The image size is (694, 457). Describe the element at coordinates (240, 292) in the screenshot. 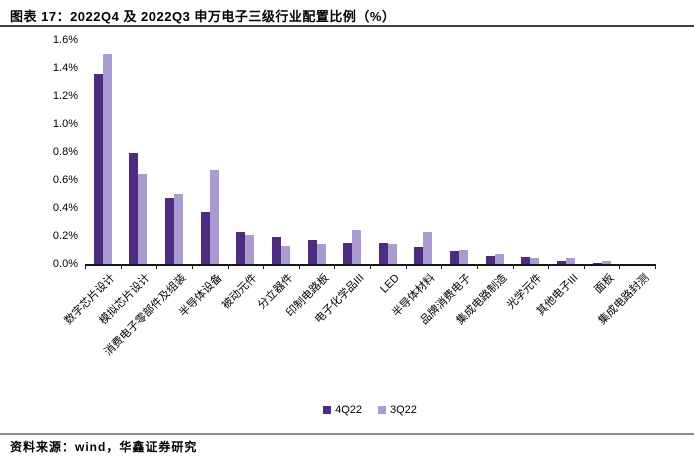

I see `x-category-label: 被动元件` at that location.